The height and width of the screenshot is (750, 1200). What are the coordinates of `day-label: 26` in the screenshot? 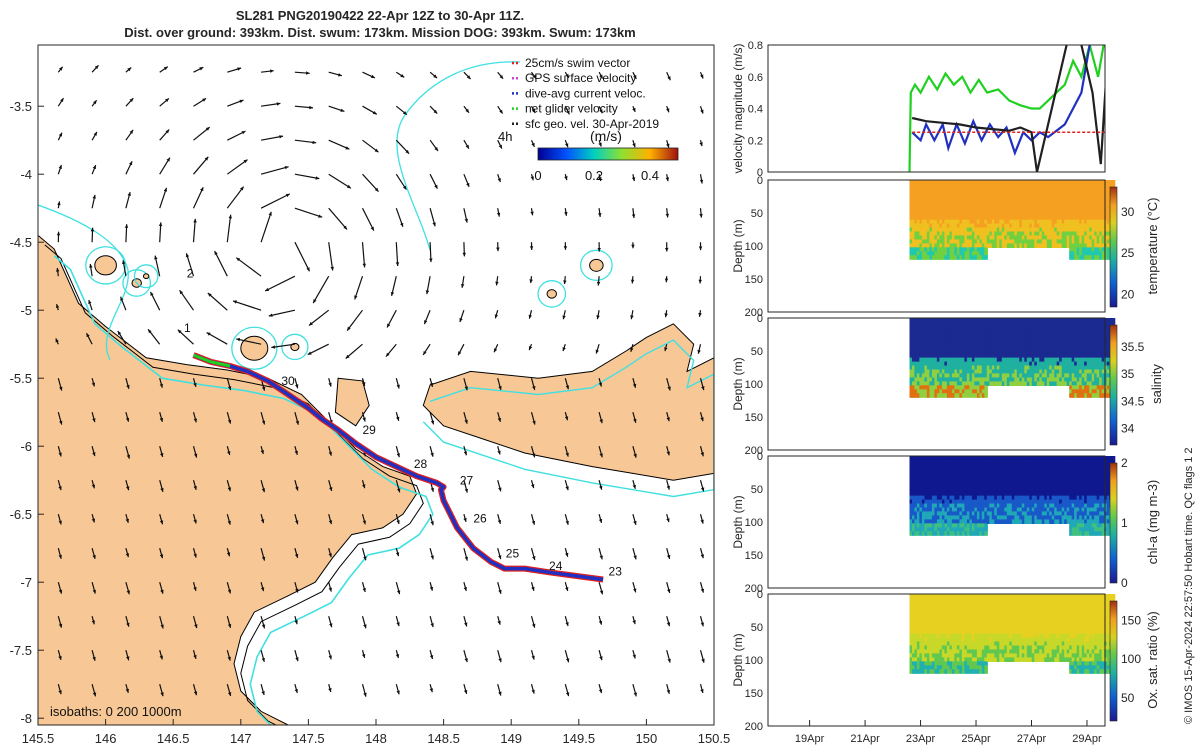 It's located at (480, 518).